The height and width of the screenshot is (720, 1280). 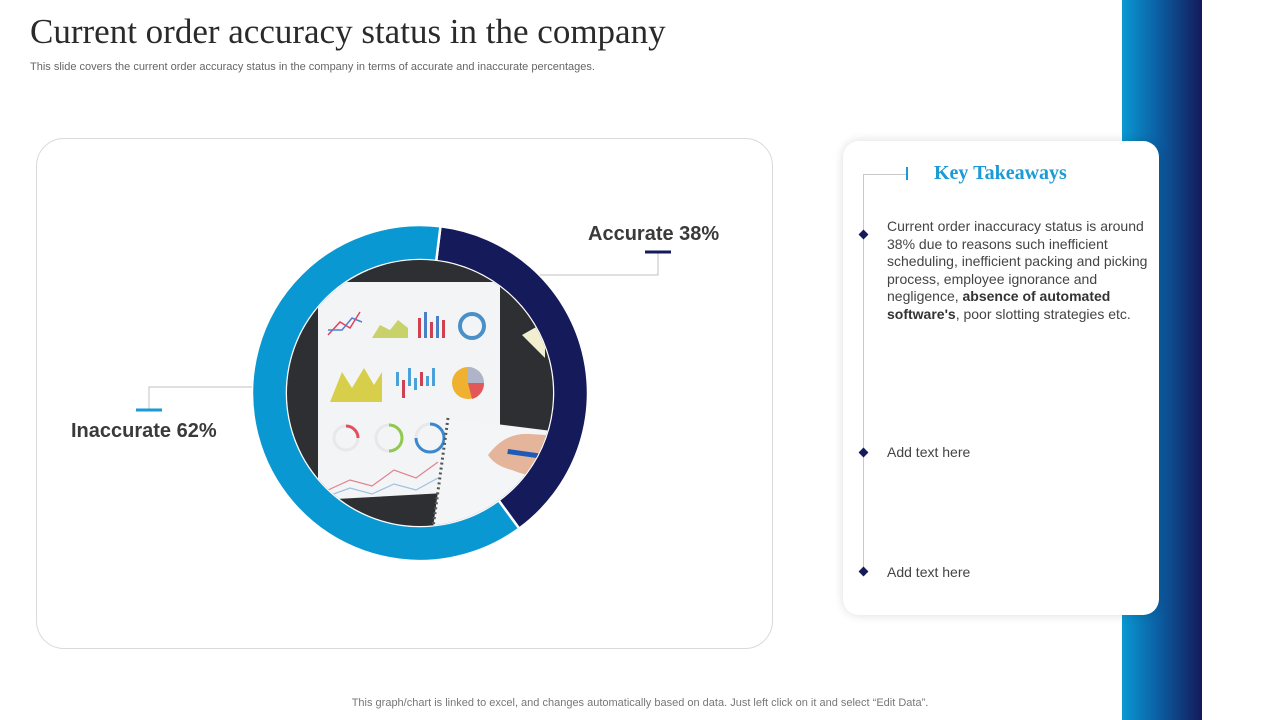 I want to click on inaccurate-leader-line, so click(x=200, y=397).